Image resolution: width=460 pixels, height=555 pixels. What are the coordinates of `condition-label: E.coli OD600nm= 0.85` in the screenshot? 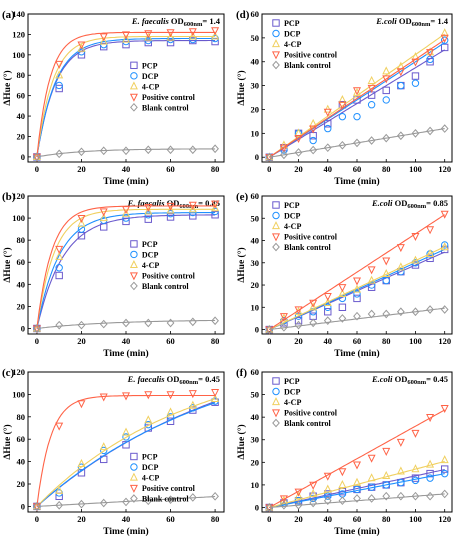 It's located at (409, 204).